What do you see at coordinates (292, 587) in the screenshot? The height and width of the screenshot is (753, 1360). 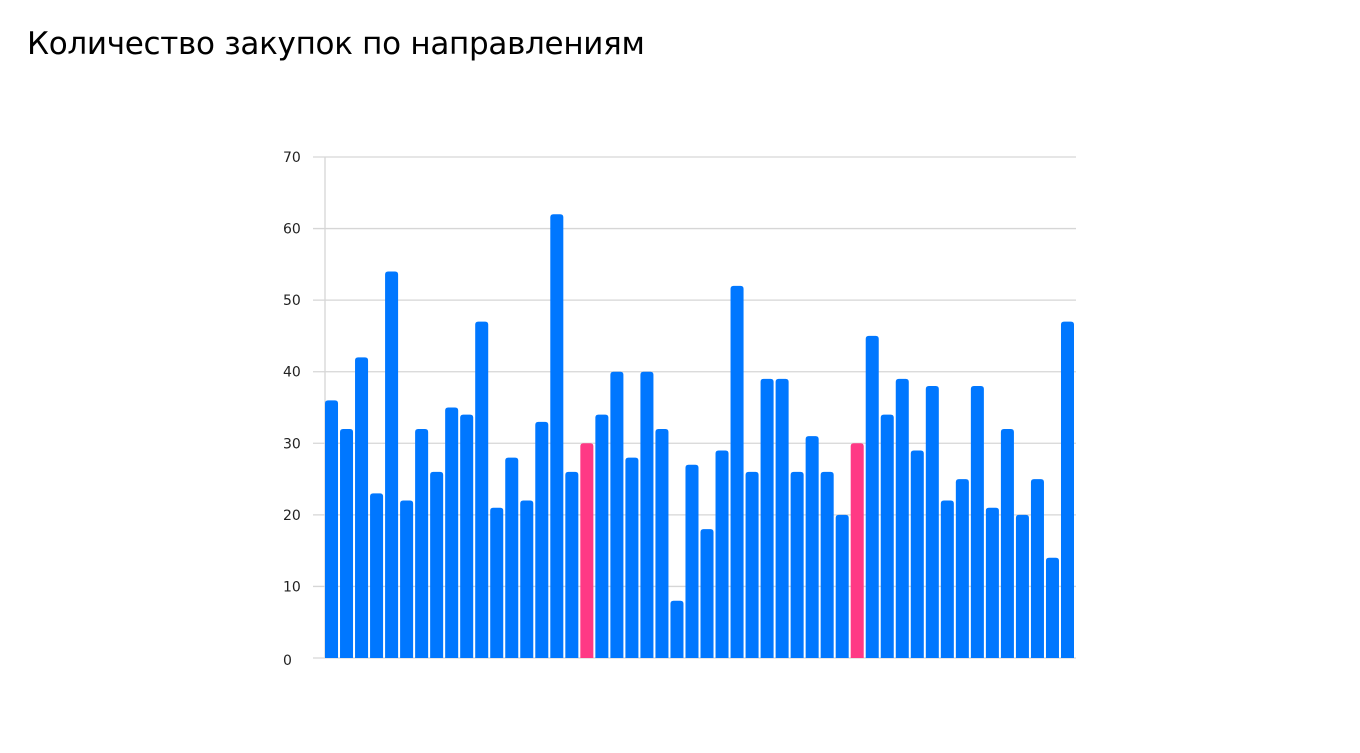 I see `y-tick-label: 10` at bounding box center [292, 587].